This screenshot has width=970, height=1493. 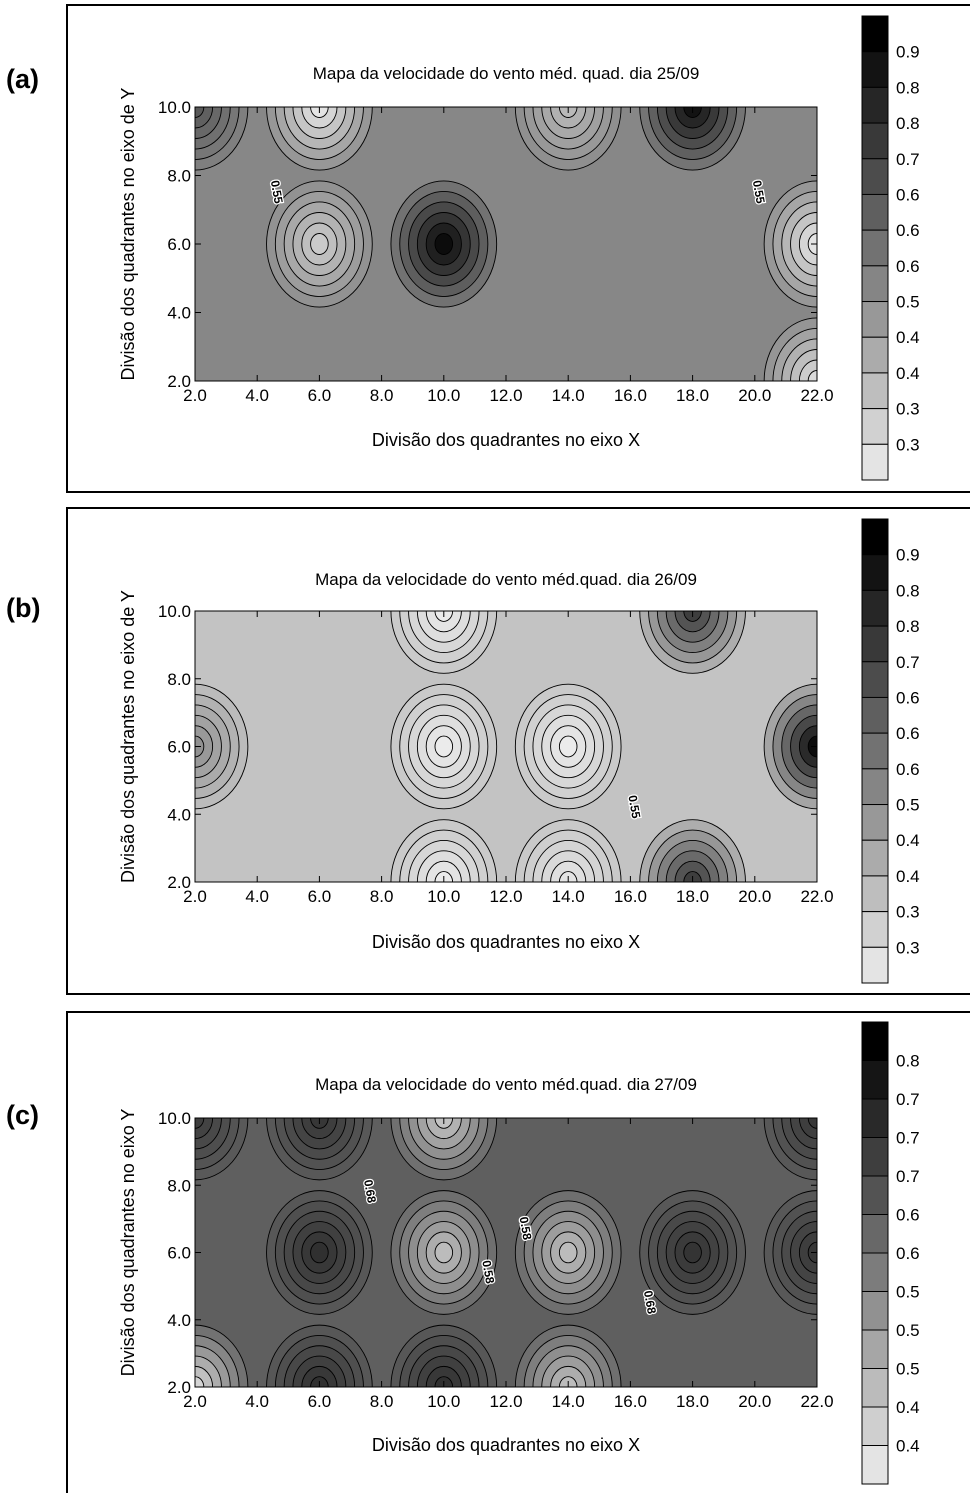 I want to click on legend-colorbar: 0.8 0.7 0.7 0.7 0.6 0.6 0.5 0.5 0.5 0.4 0.4, so click(x=890, y=1253).